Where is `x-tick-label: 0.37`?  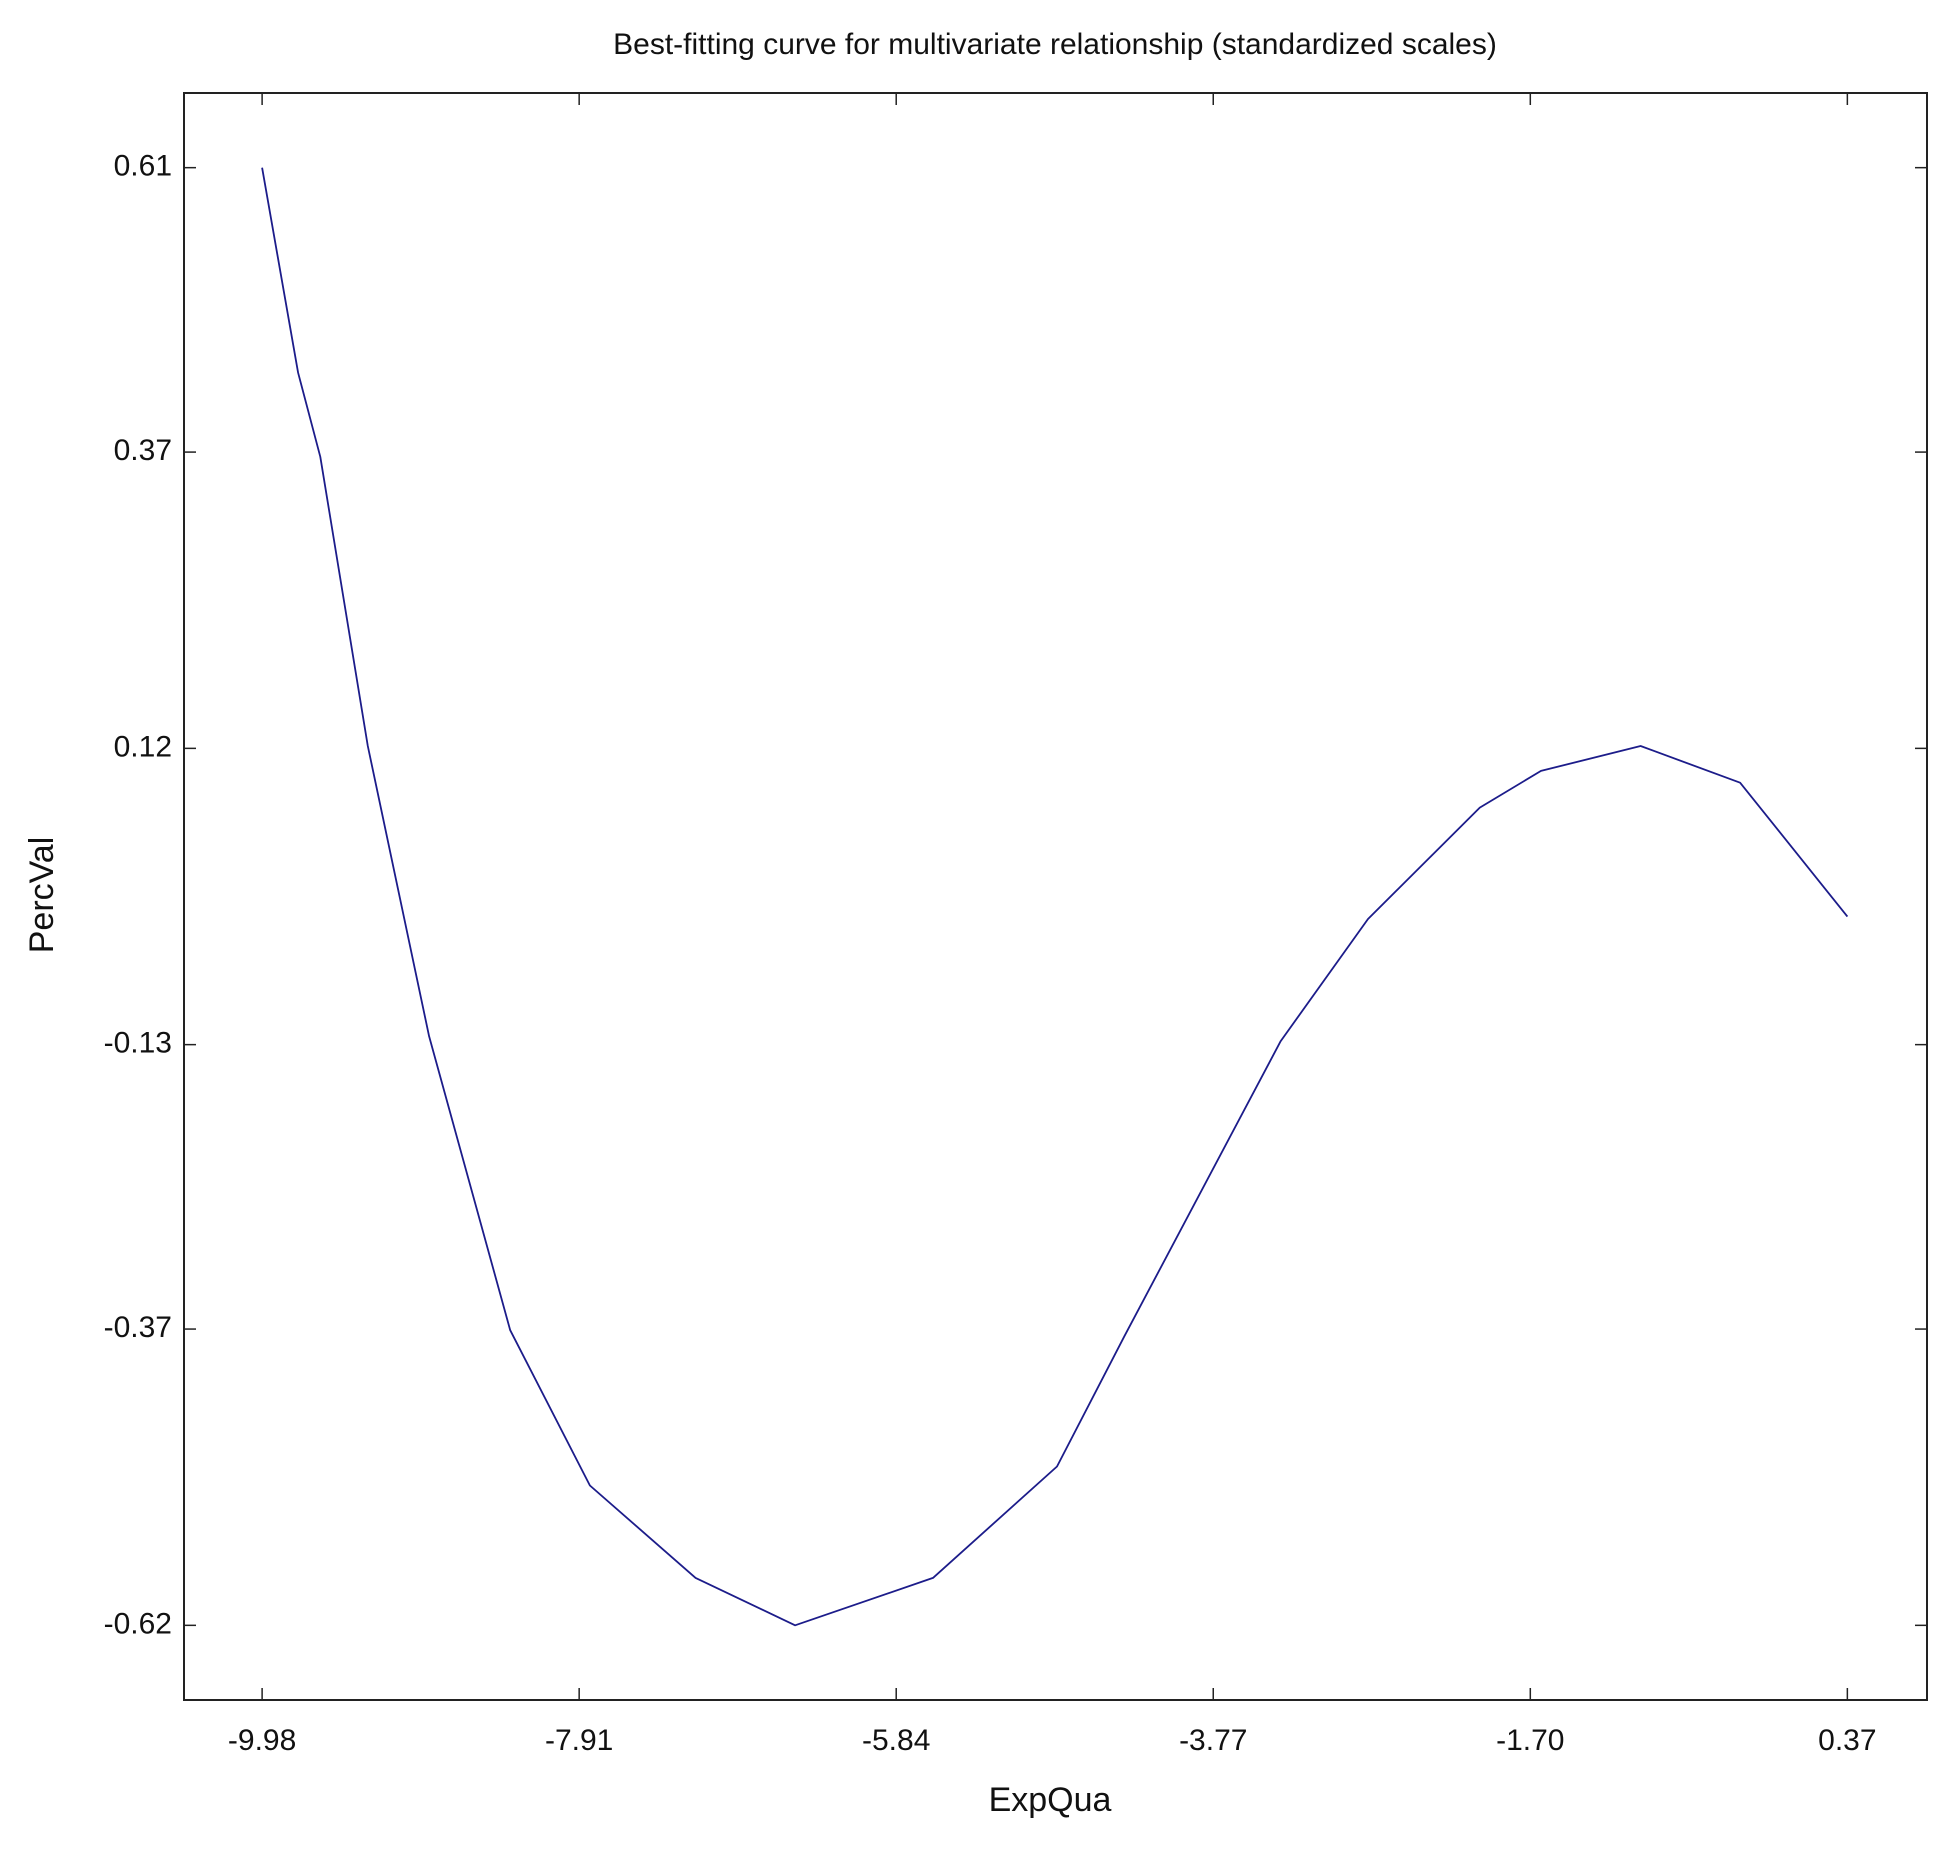
x-tick-label: 0.37 is located at coordinates (1847, 1740).